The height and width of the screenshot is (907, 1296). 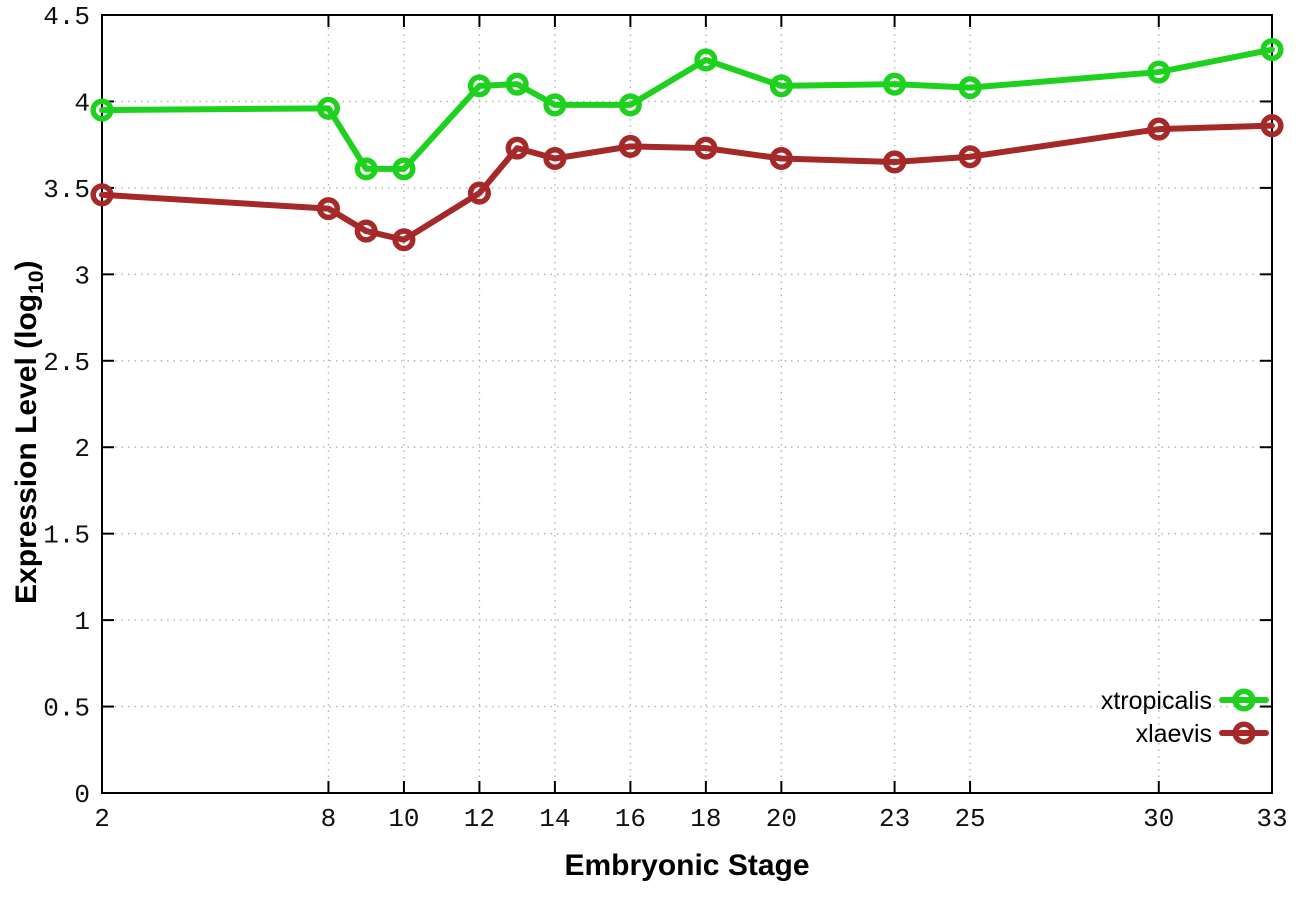 What do you see at coordinates (1174, 734) in the screenshot?
I see `legend-label-xlaevis: xlaevis` at bounding box center [1174, 734].